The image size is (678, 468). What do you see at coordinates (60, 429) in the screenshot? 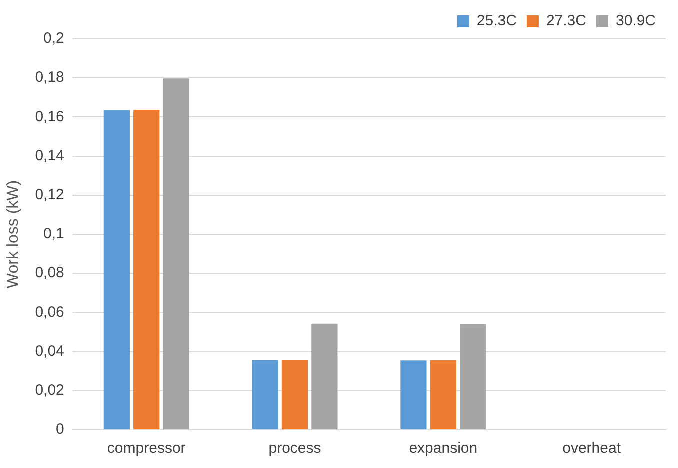
I see `y-tick-label: 0` at bounding box center [60, 429].